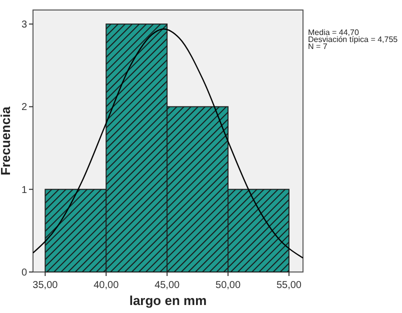 The height and width of the screenshot is (313, 402). Describe the element at coordinates (107, 285) in the screenshot. I see `x-tick-label: 40,00` at that location.